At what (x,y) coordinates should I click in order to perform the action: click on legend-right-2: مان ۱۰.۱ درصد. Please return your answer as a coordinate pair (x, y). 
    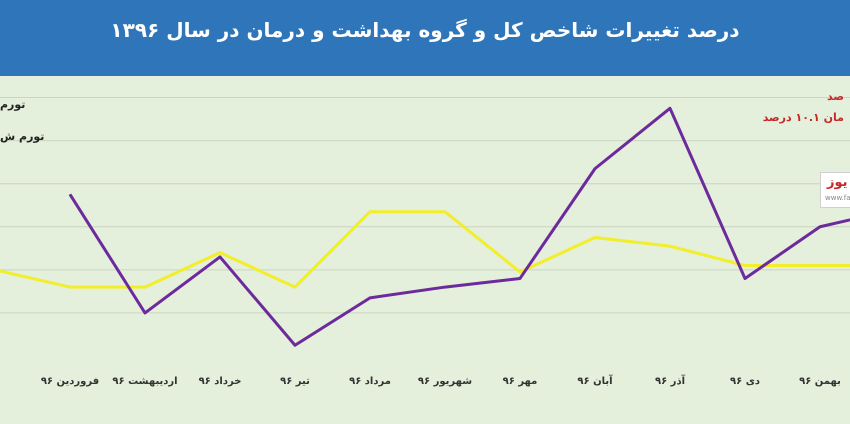
    Looking at the image, I should click on (803, 117).